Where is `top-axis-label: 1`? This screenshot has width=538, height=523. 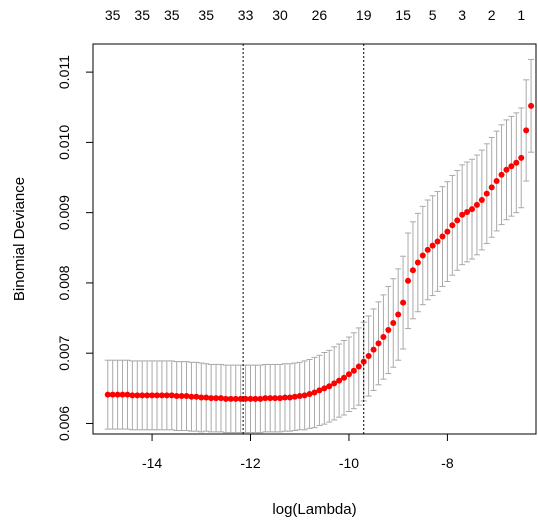 top-axis-label: 1 is located at coordinates (521, 15).